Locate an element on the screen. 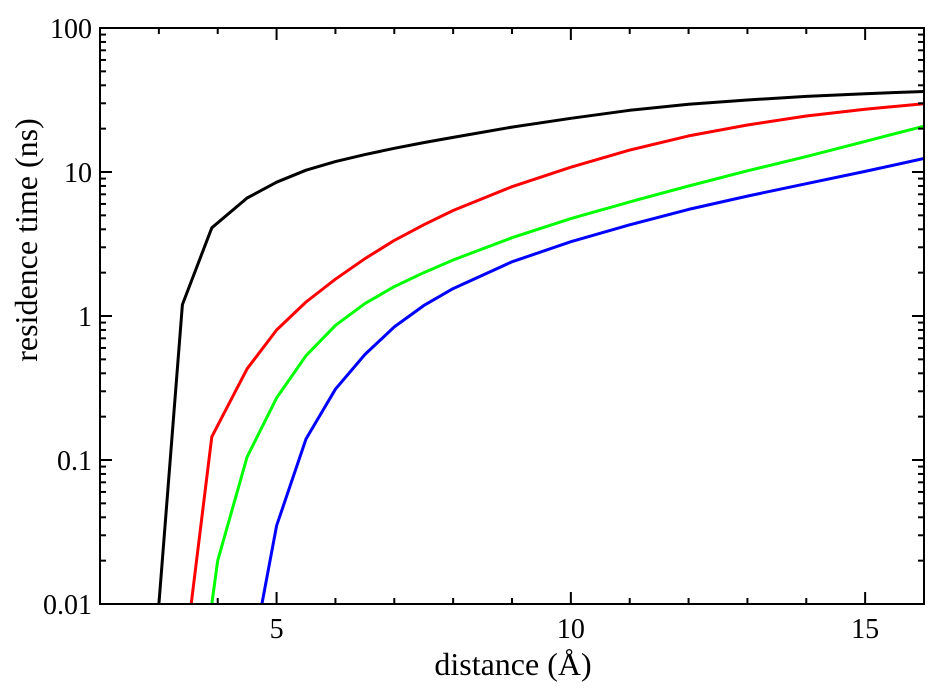  y-tick-label: 1 is located at coordinates (85, 317).